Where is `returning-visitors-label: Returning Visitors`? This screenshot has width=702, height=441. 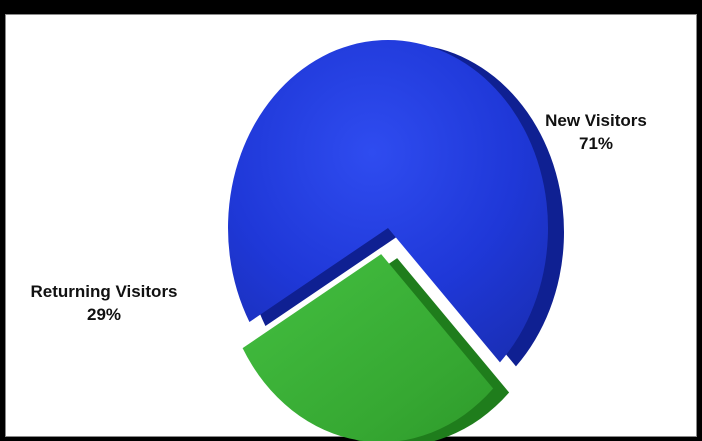
returning-visitors-label: Returning Visitors is located at coordinates (103, 291).